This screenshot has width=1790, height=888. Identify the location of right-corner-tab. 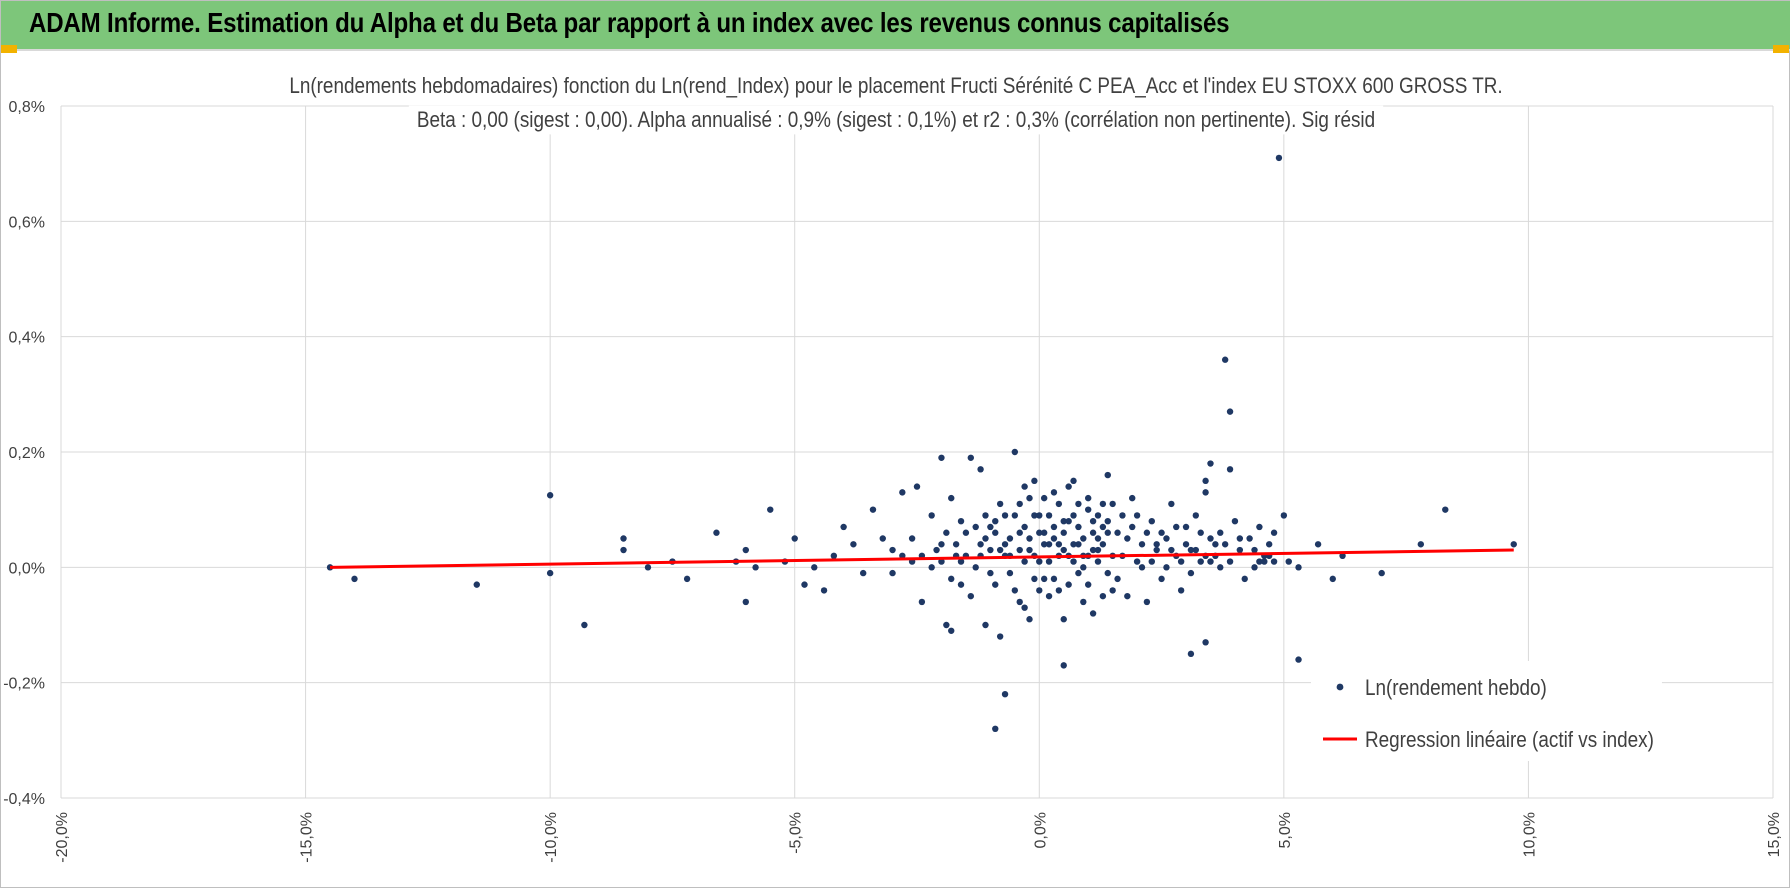
(1781, 49).